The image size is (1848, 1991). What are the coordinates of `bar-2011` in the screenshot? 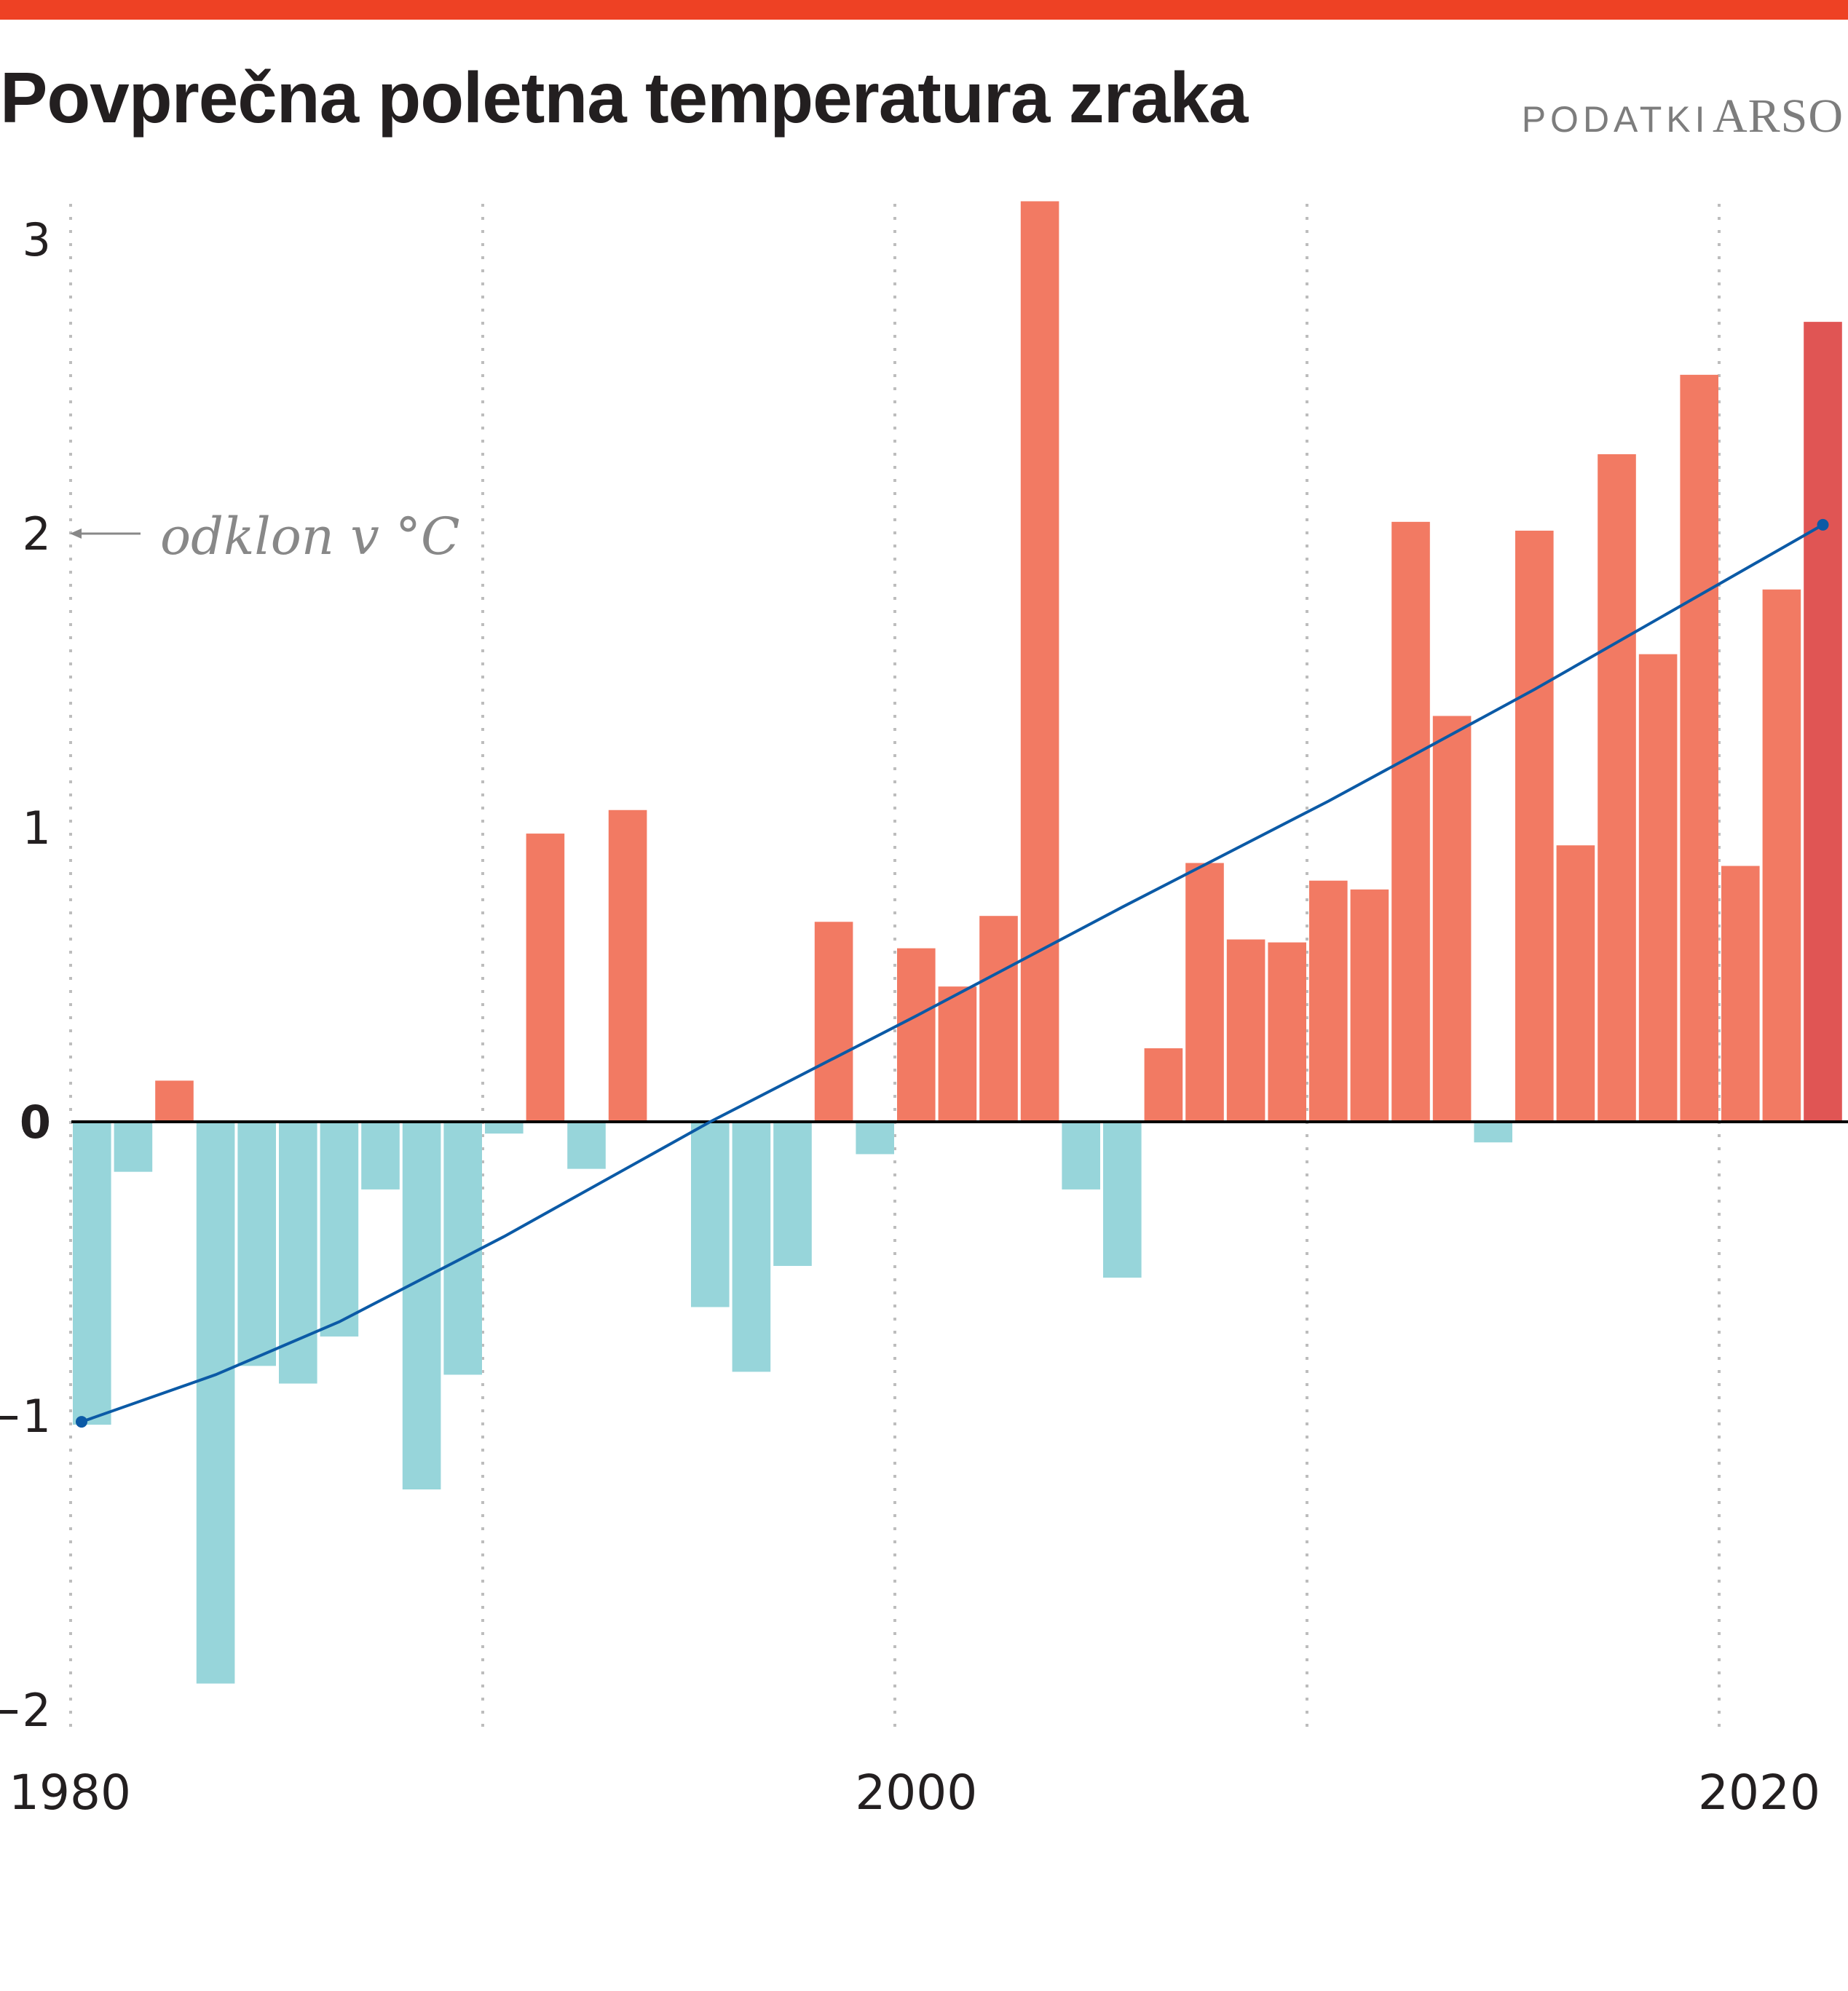 It's located at (1370, 1006).